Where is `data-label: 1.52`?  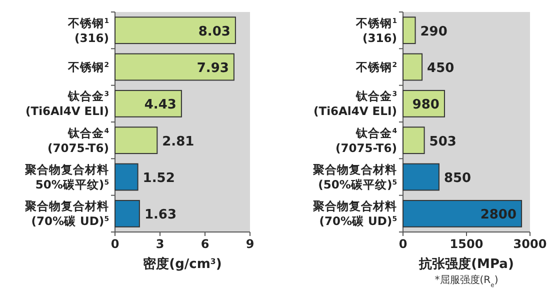
data-label: 1.52 is located at coordinates (158, 178).